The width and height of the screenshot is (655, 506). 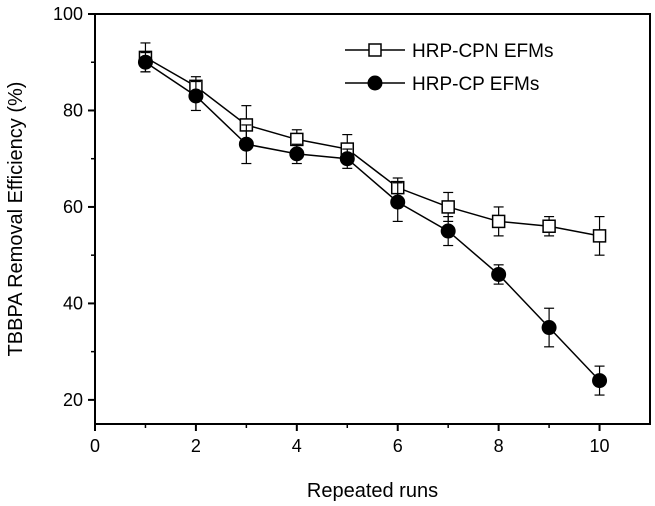 What do you see at coordinates (475, 84) in the screenshot?
I see `legend-label: HRP-CP EFMs` at bounding box center [475, 84].